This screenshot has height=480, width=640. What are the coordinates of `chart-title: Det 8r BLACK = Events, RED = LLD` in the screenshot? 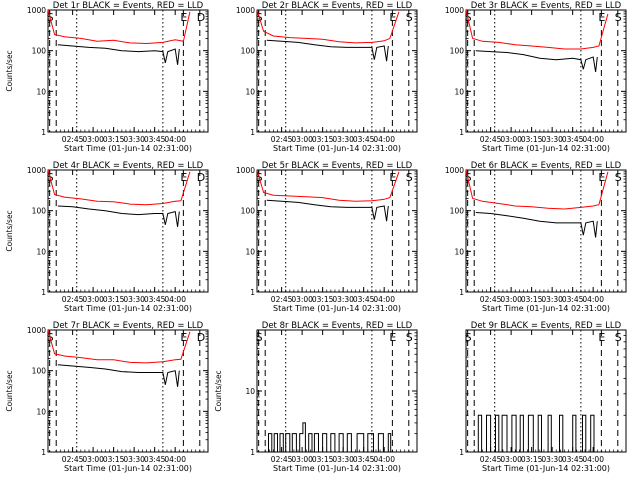 It's located at (337, 326).